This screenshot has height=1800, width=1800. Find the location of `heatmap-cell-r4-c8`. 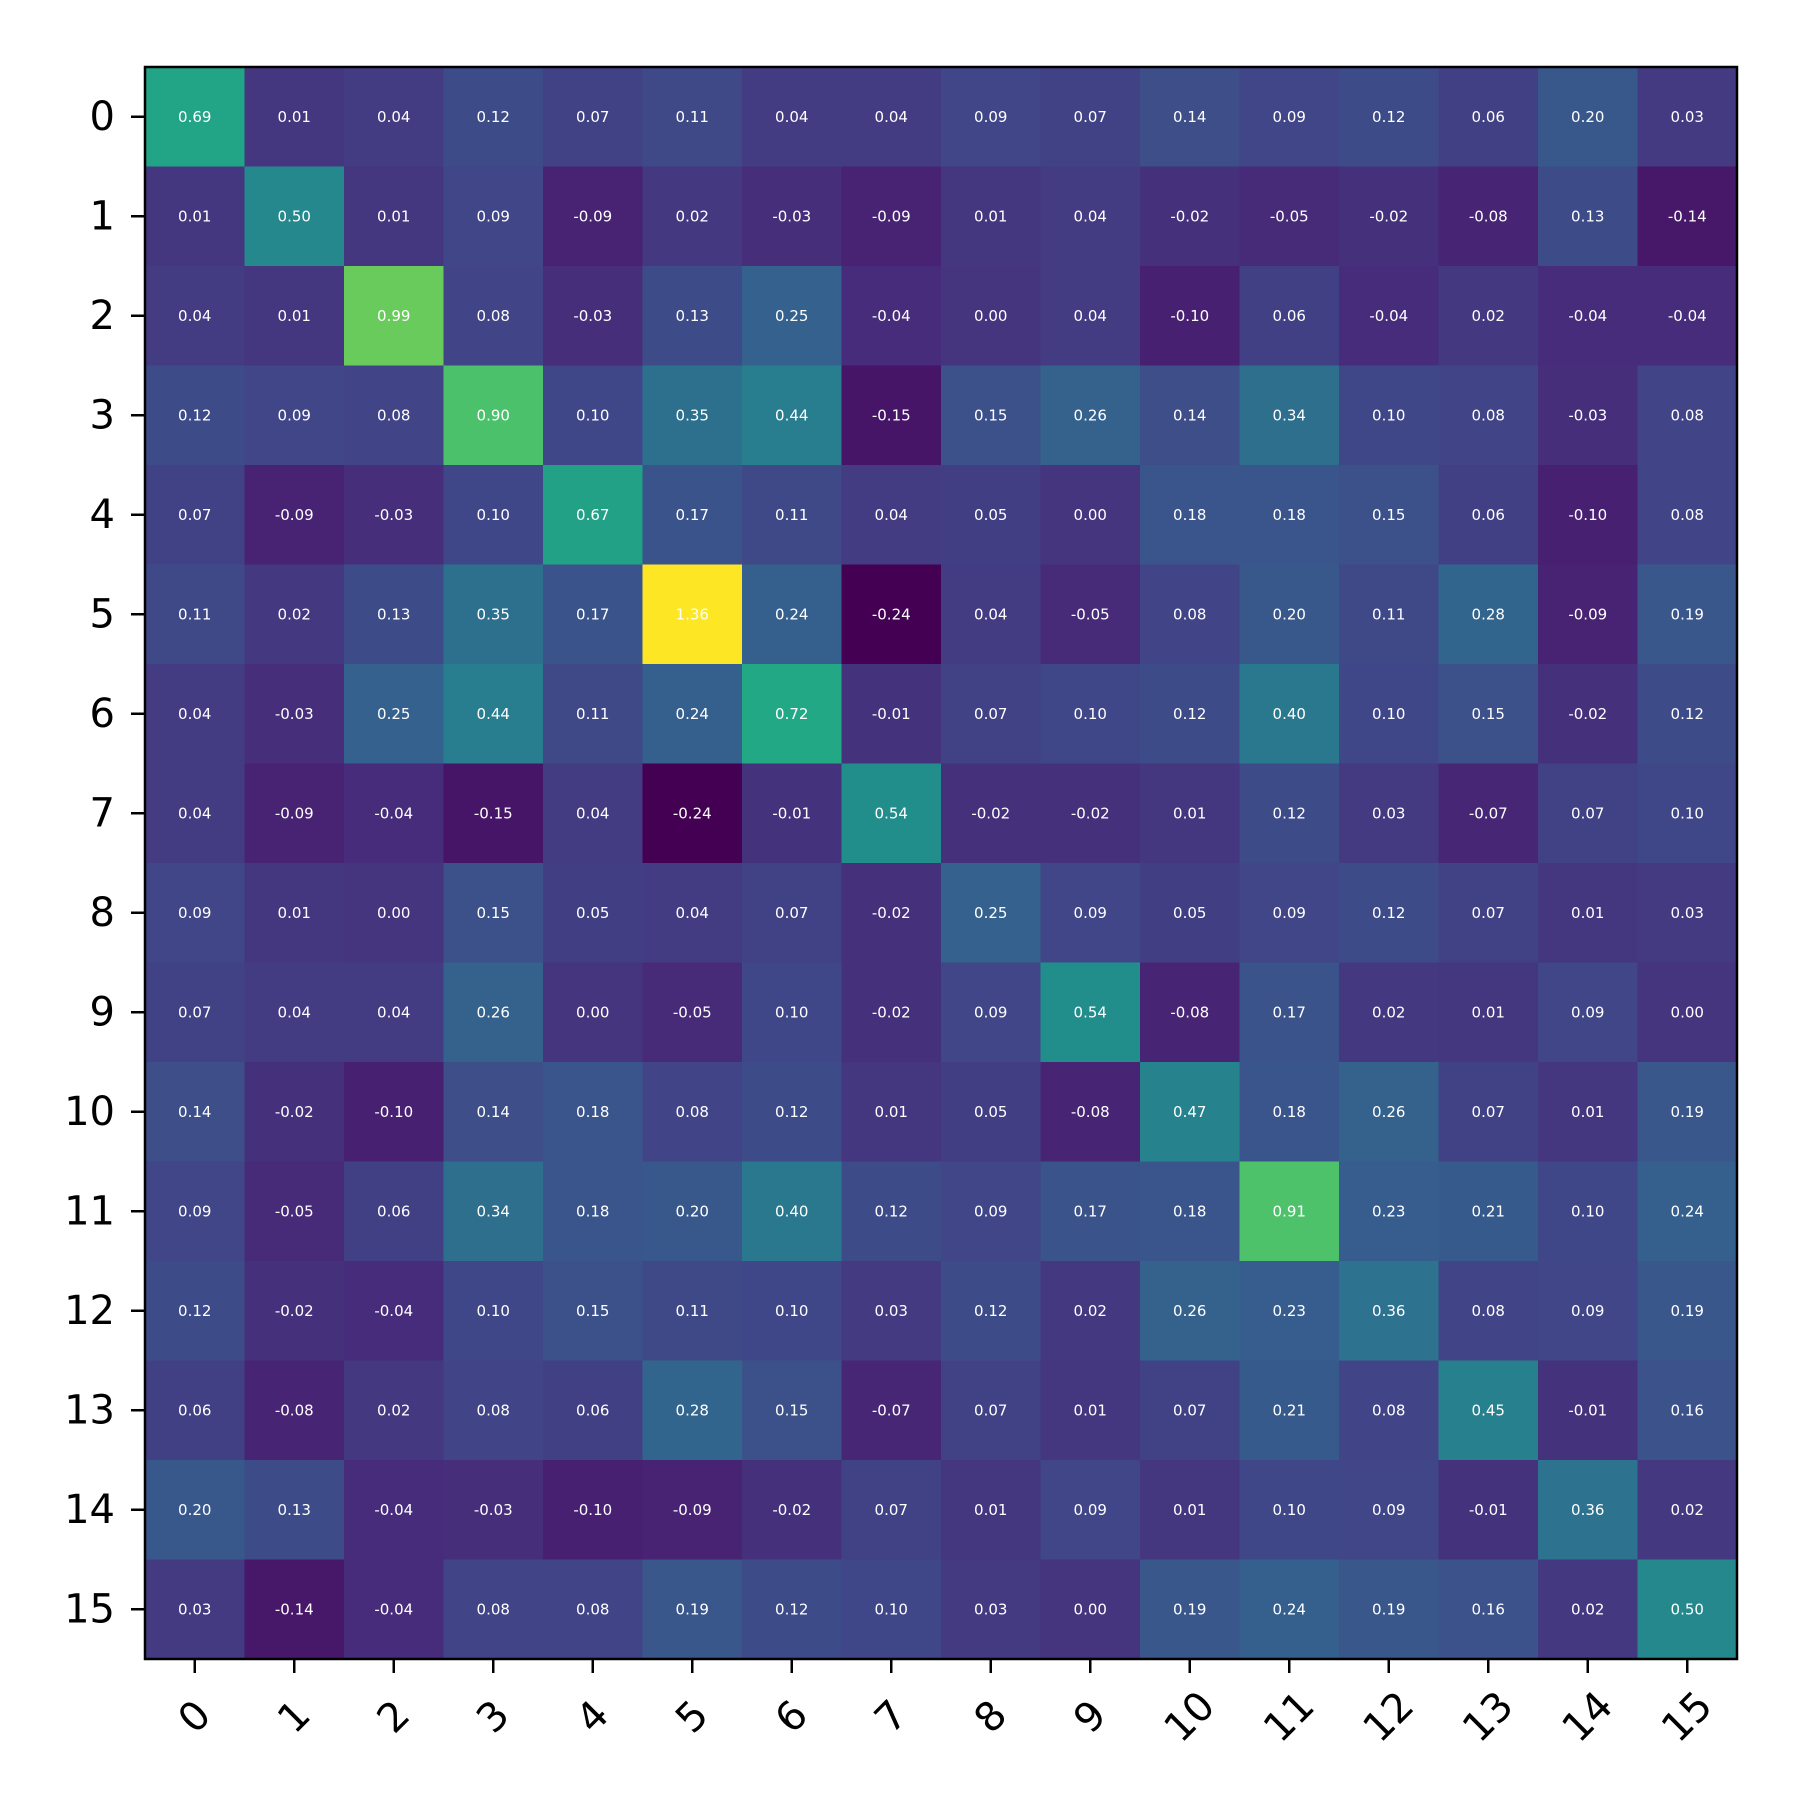

heatmap-cell-r4-c8 is located at coordinates (991, 515).